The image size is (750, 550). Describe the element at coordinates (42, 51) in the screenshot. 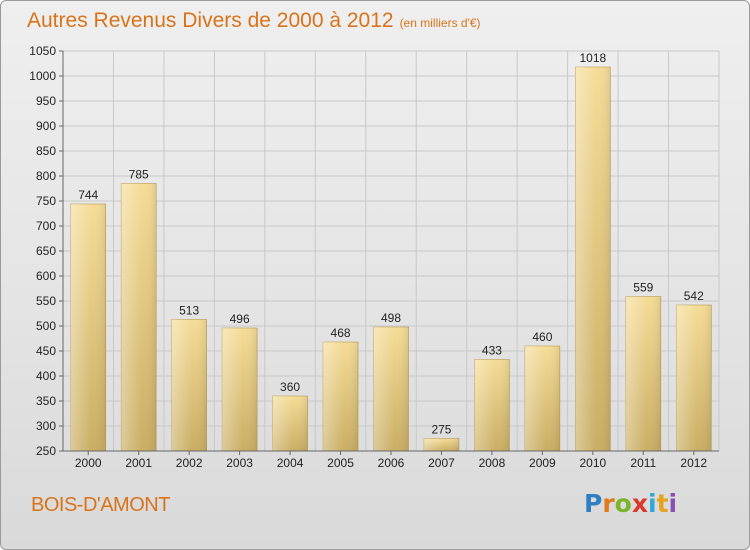

I see `y-tick-label: 1050` at that location.